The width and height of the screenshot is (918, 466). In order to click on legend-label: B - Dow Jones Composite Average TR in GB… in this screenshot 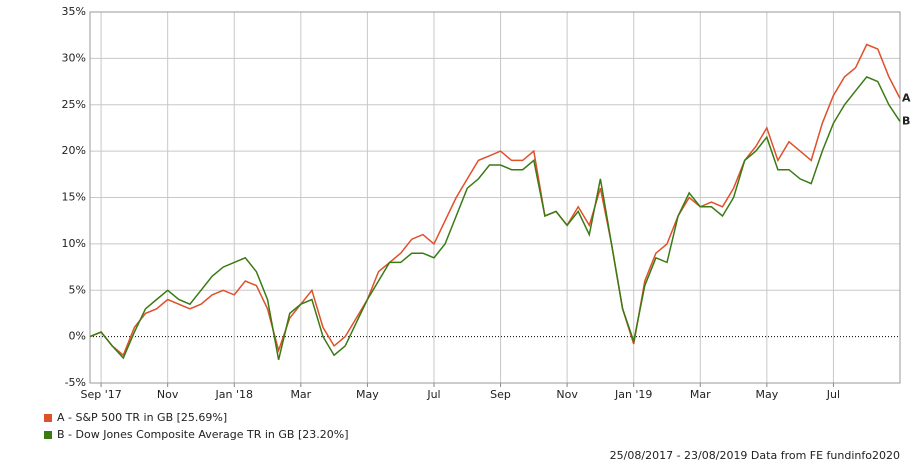, I will do `click(203, 434)`.